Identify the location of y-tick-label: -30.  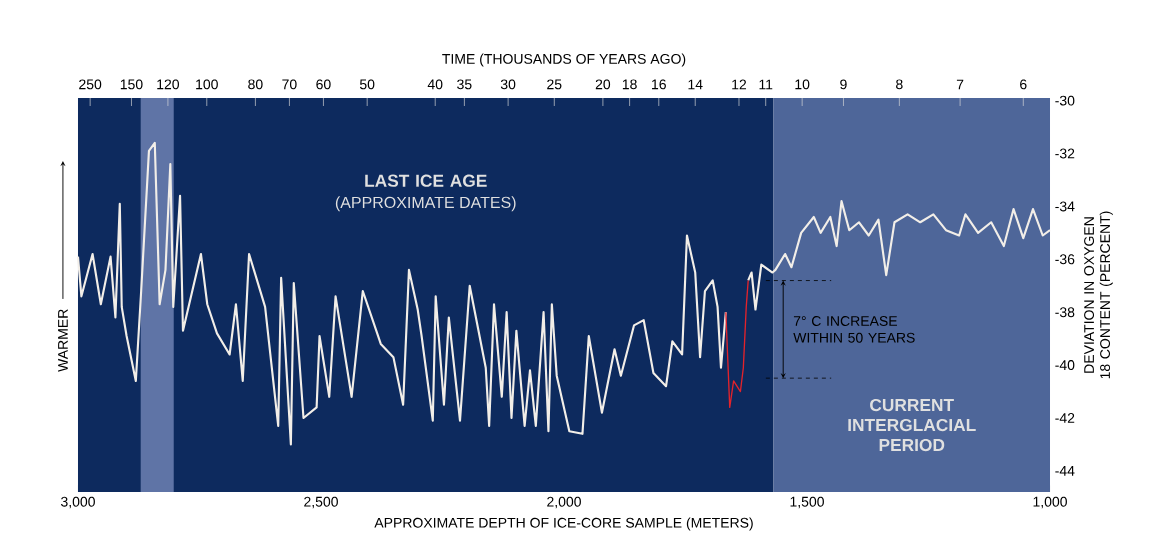
(1065, 100).